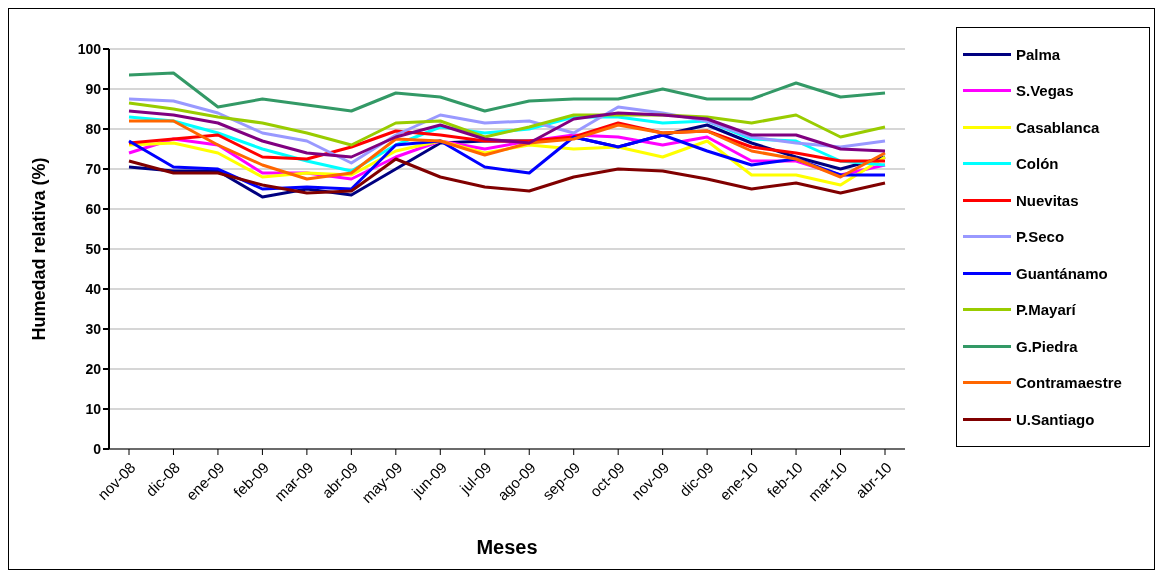 The width and height of the screenshot is (1165, 579). What do you see at coordinates (1047, 346) in the screenshot?
I see `legend-label: G.Piedra` at bounding box center [1047, 346].